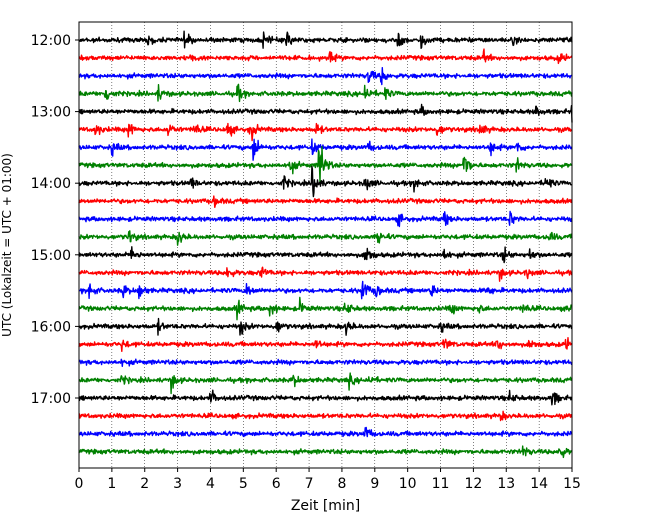 This screenshot has height=520, width=650. I want to click on x-tick-label: 4, so click(210, 484).